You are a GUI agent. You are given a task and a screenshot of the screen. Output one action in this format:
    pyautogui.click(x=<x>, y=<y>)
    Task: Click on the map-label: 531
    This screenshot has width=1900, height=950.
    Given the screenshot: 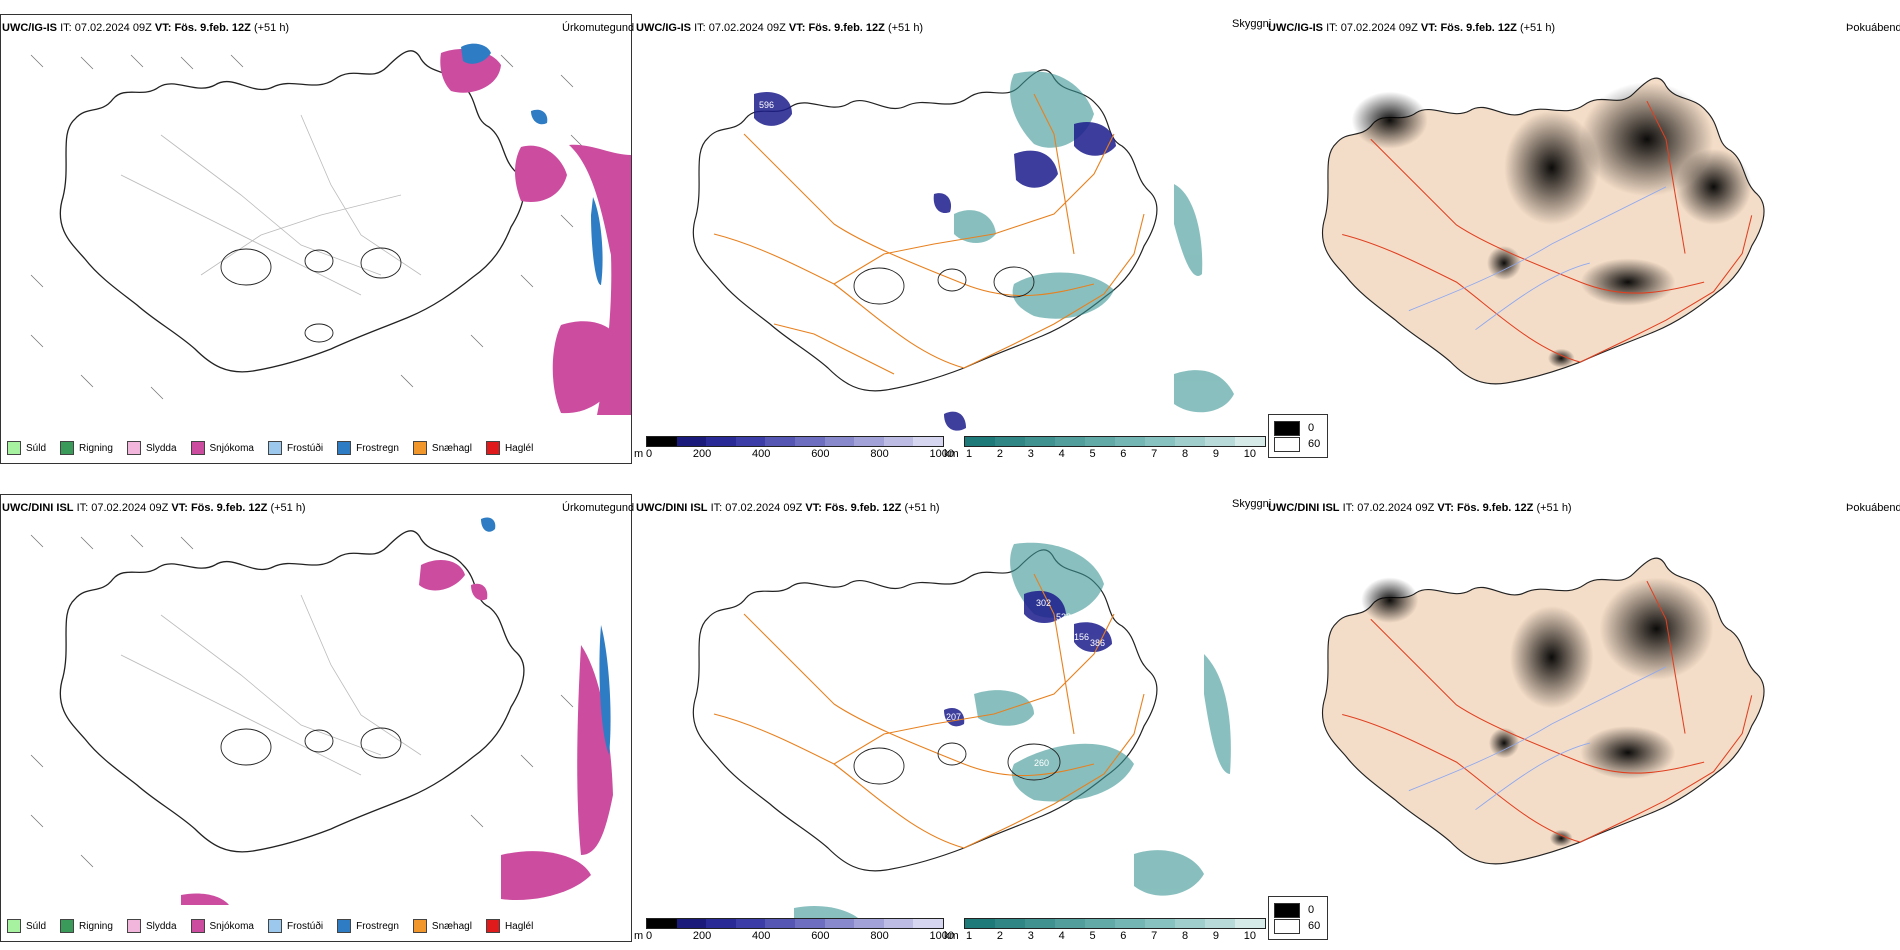 What is the action you would take?
    pyautogui.click(x=1009, y=657)
    